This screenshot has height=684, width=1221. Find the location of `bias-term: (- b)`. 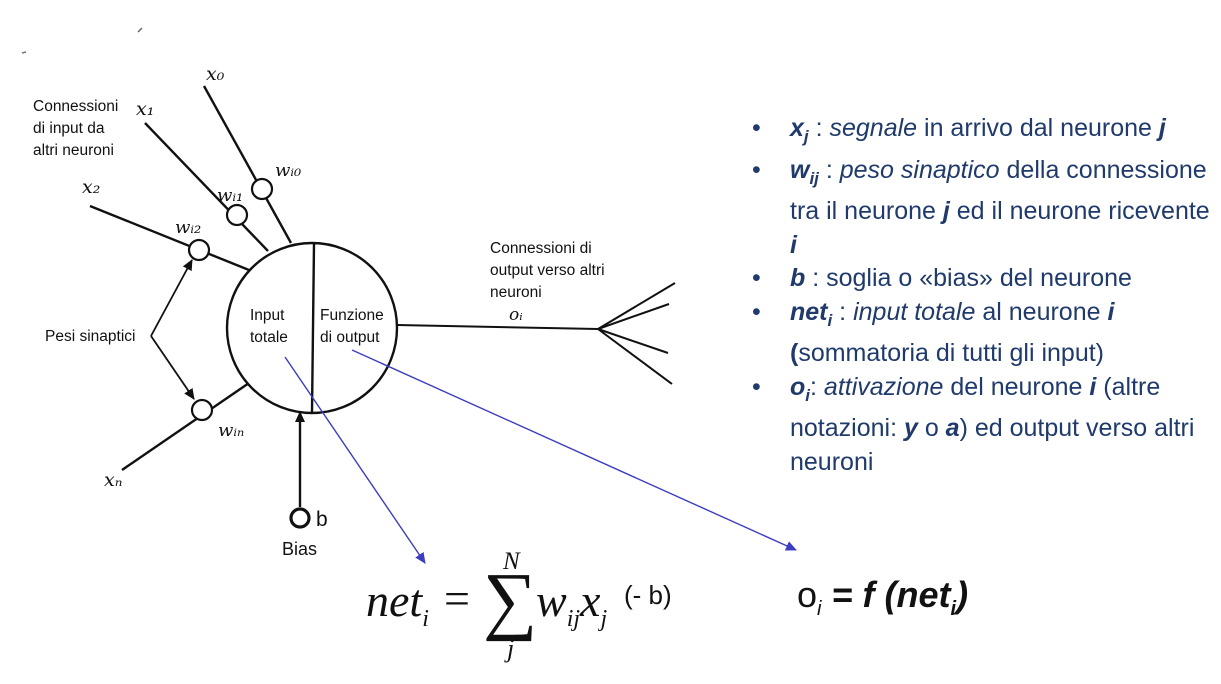

bias-term: (- b) is located at coordinates (648, 595).